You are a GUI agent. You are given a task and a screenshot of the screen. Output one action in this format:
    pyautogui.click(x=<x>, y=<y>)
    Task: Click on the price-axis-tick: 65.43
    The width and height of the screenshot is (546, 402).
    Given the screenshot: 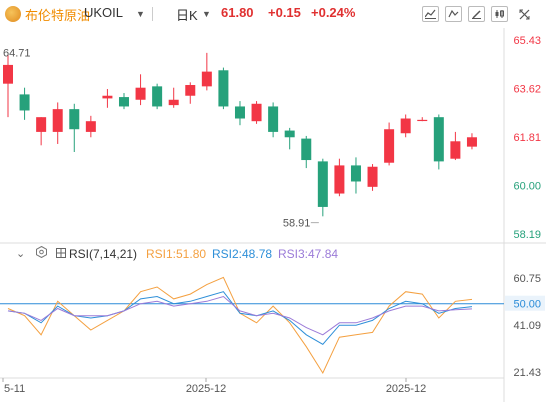 What is the action you would take?
    pyautogui.click(x=527, y=41)
    